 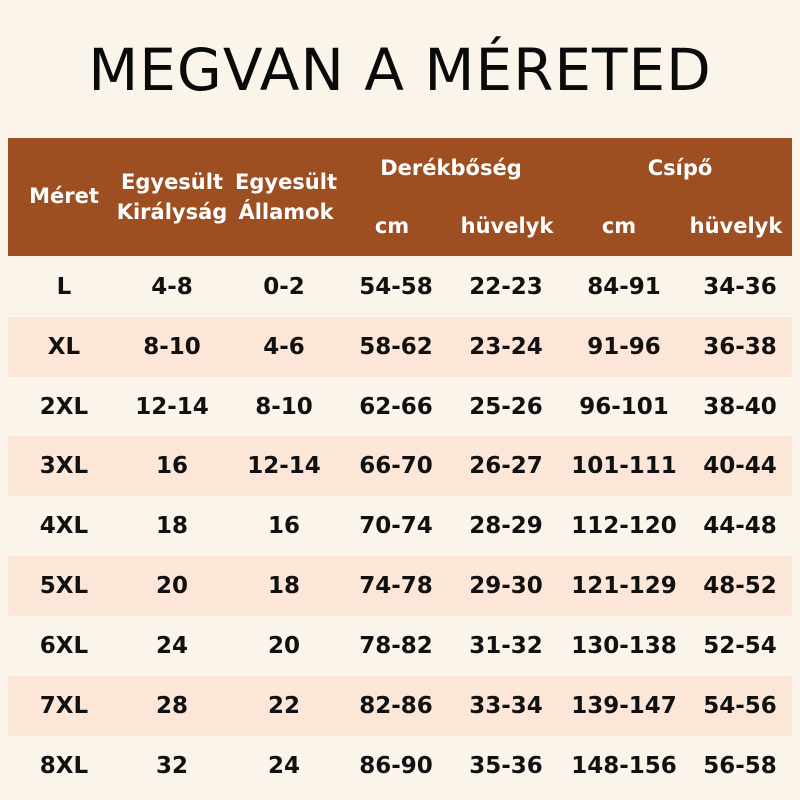 What do you see at coordinates (396, 287) in the screenshot?
I see `table-cell: 54-58` at bounding box center [396, 287].